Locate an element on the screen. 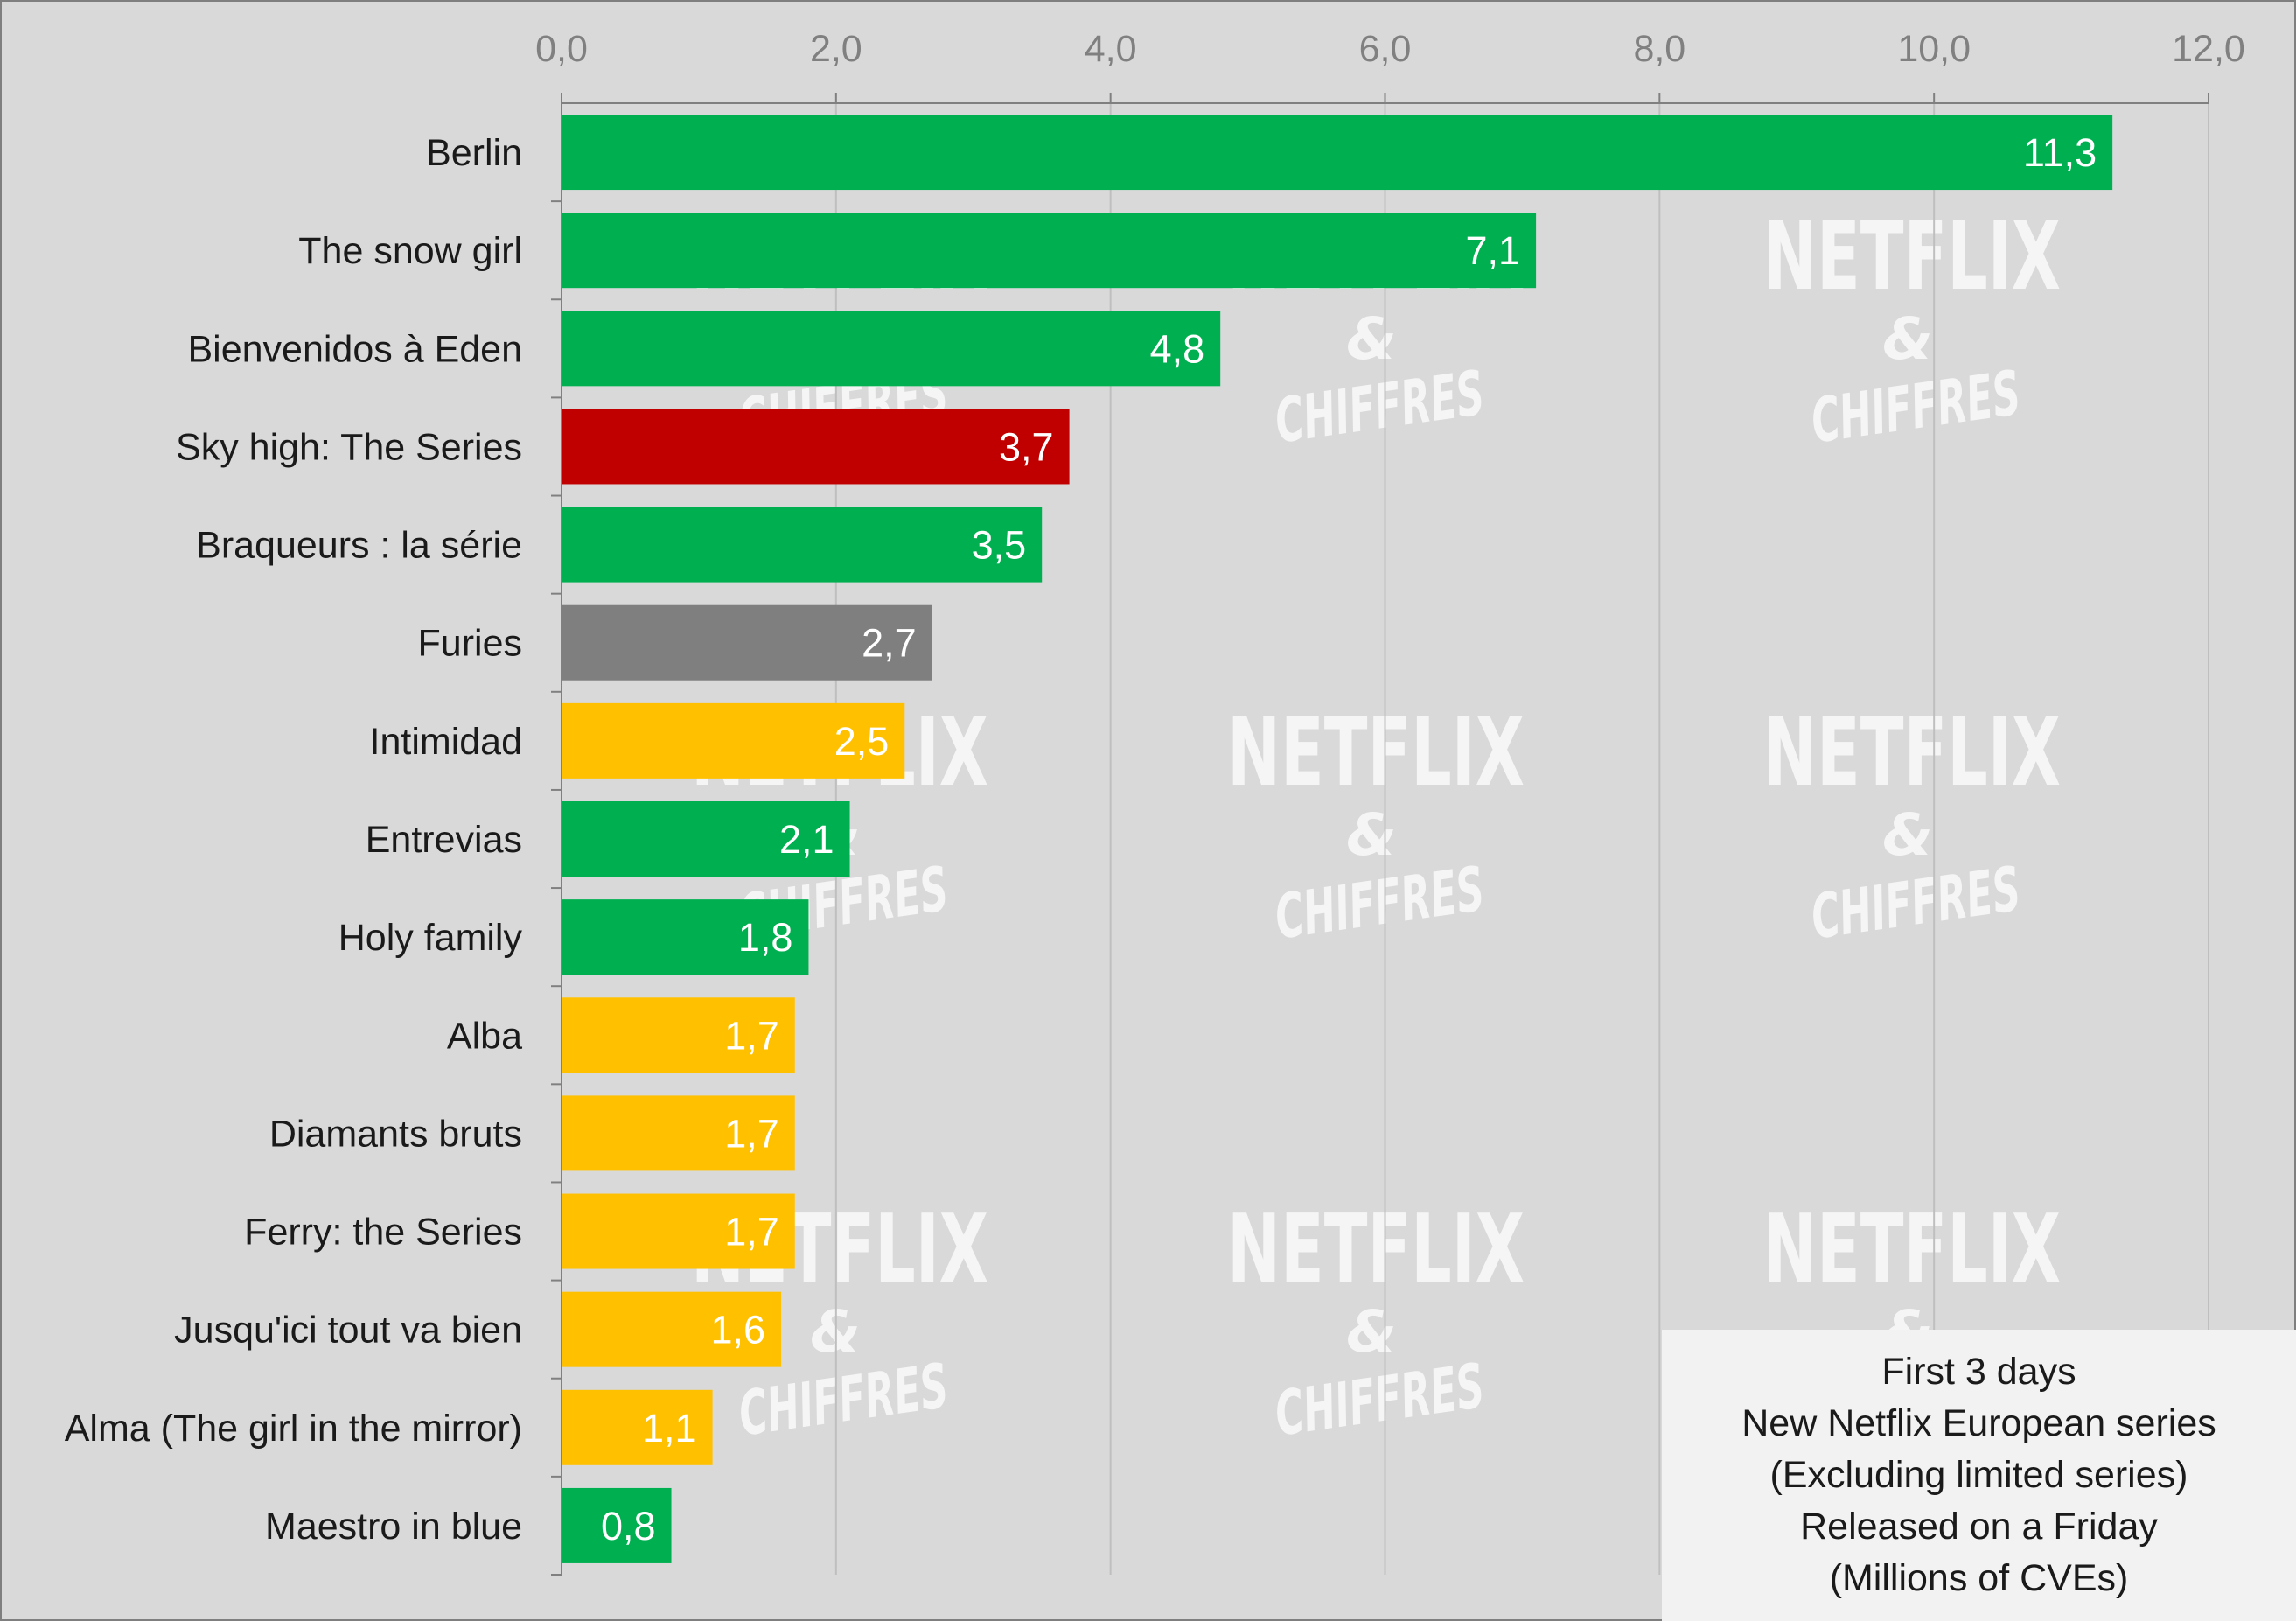  tick-label: 2,0 is located at coordinates (836, 49).